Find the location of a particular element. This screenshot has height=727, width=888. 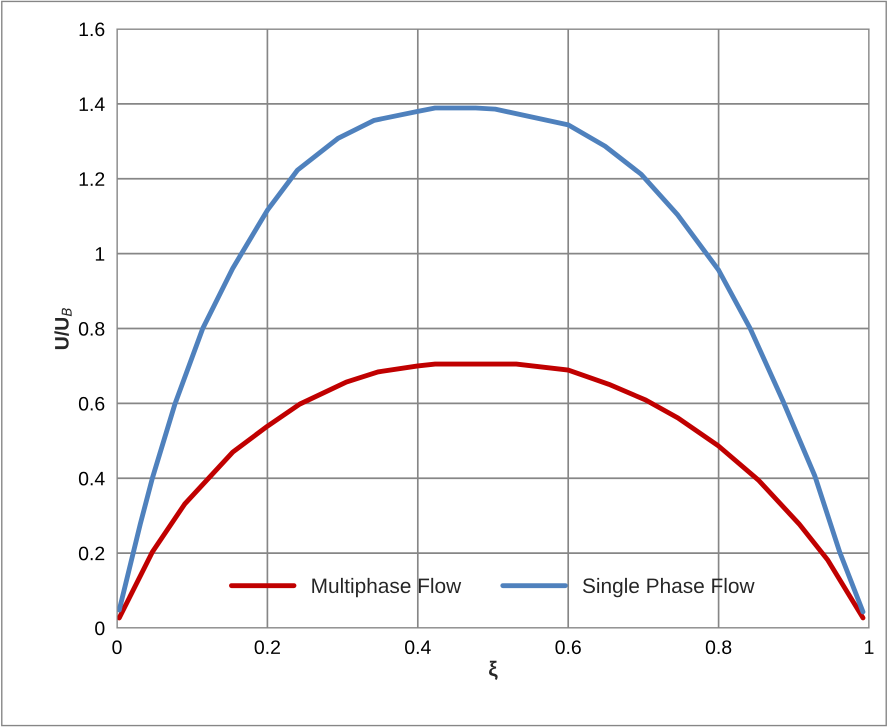

x-tick-label: 0.4 is located at coordinates (418, 647).